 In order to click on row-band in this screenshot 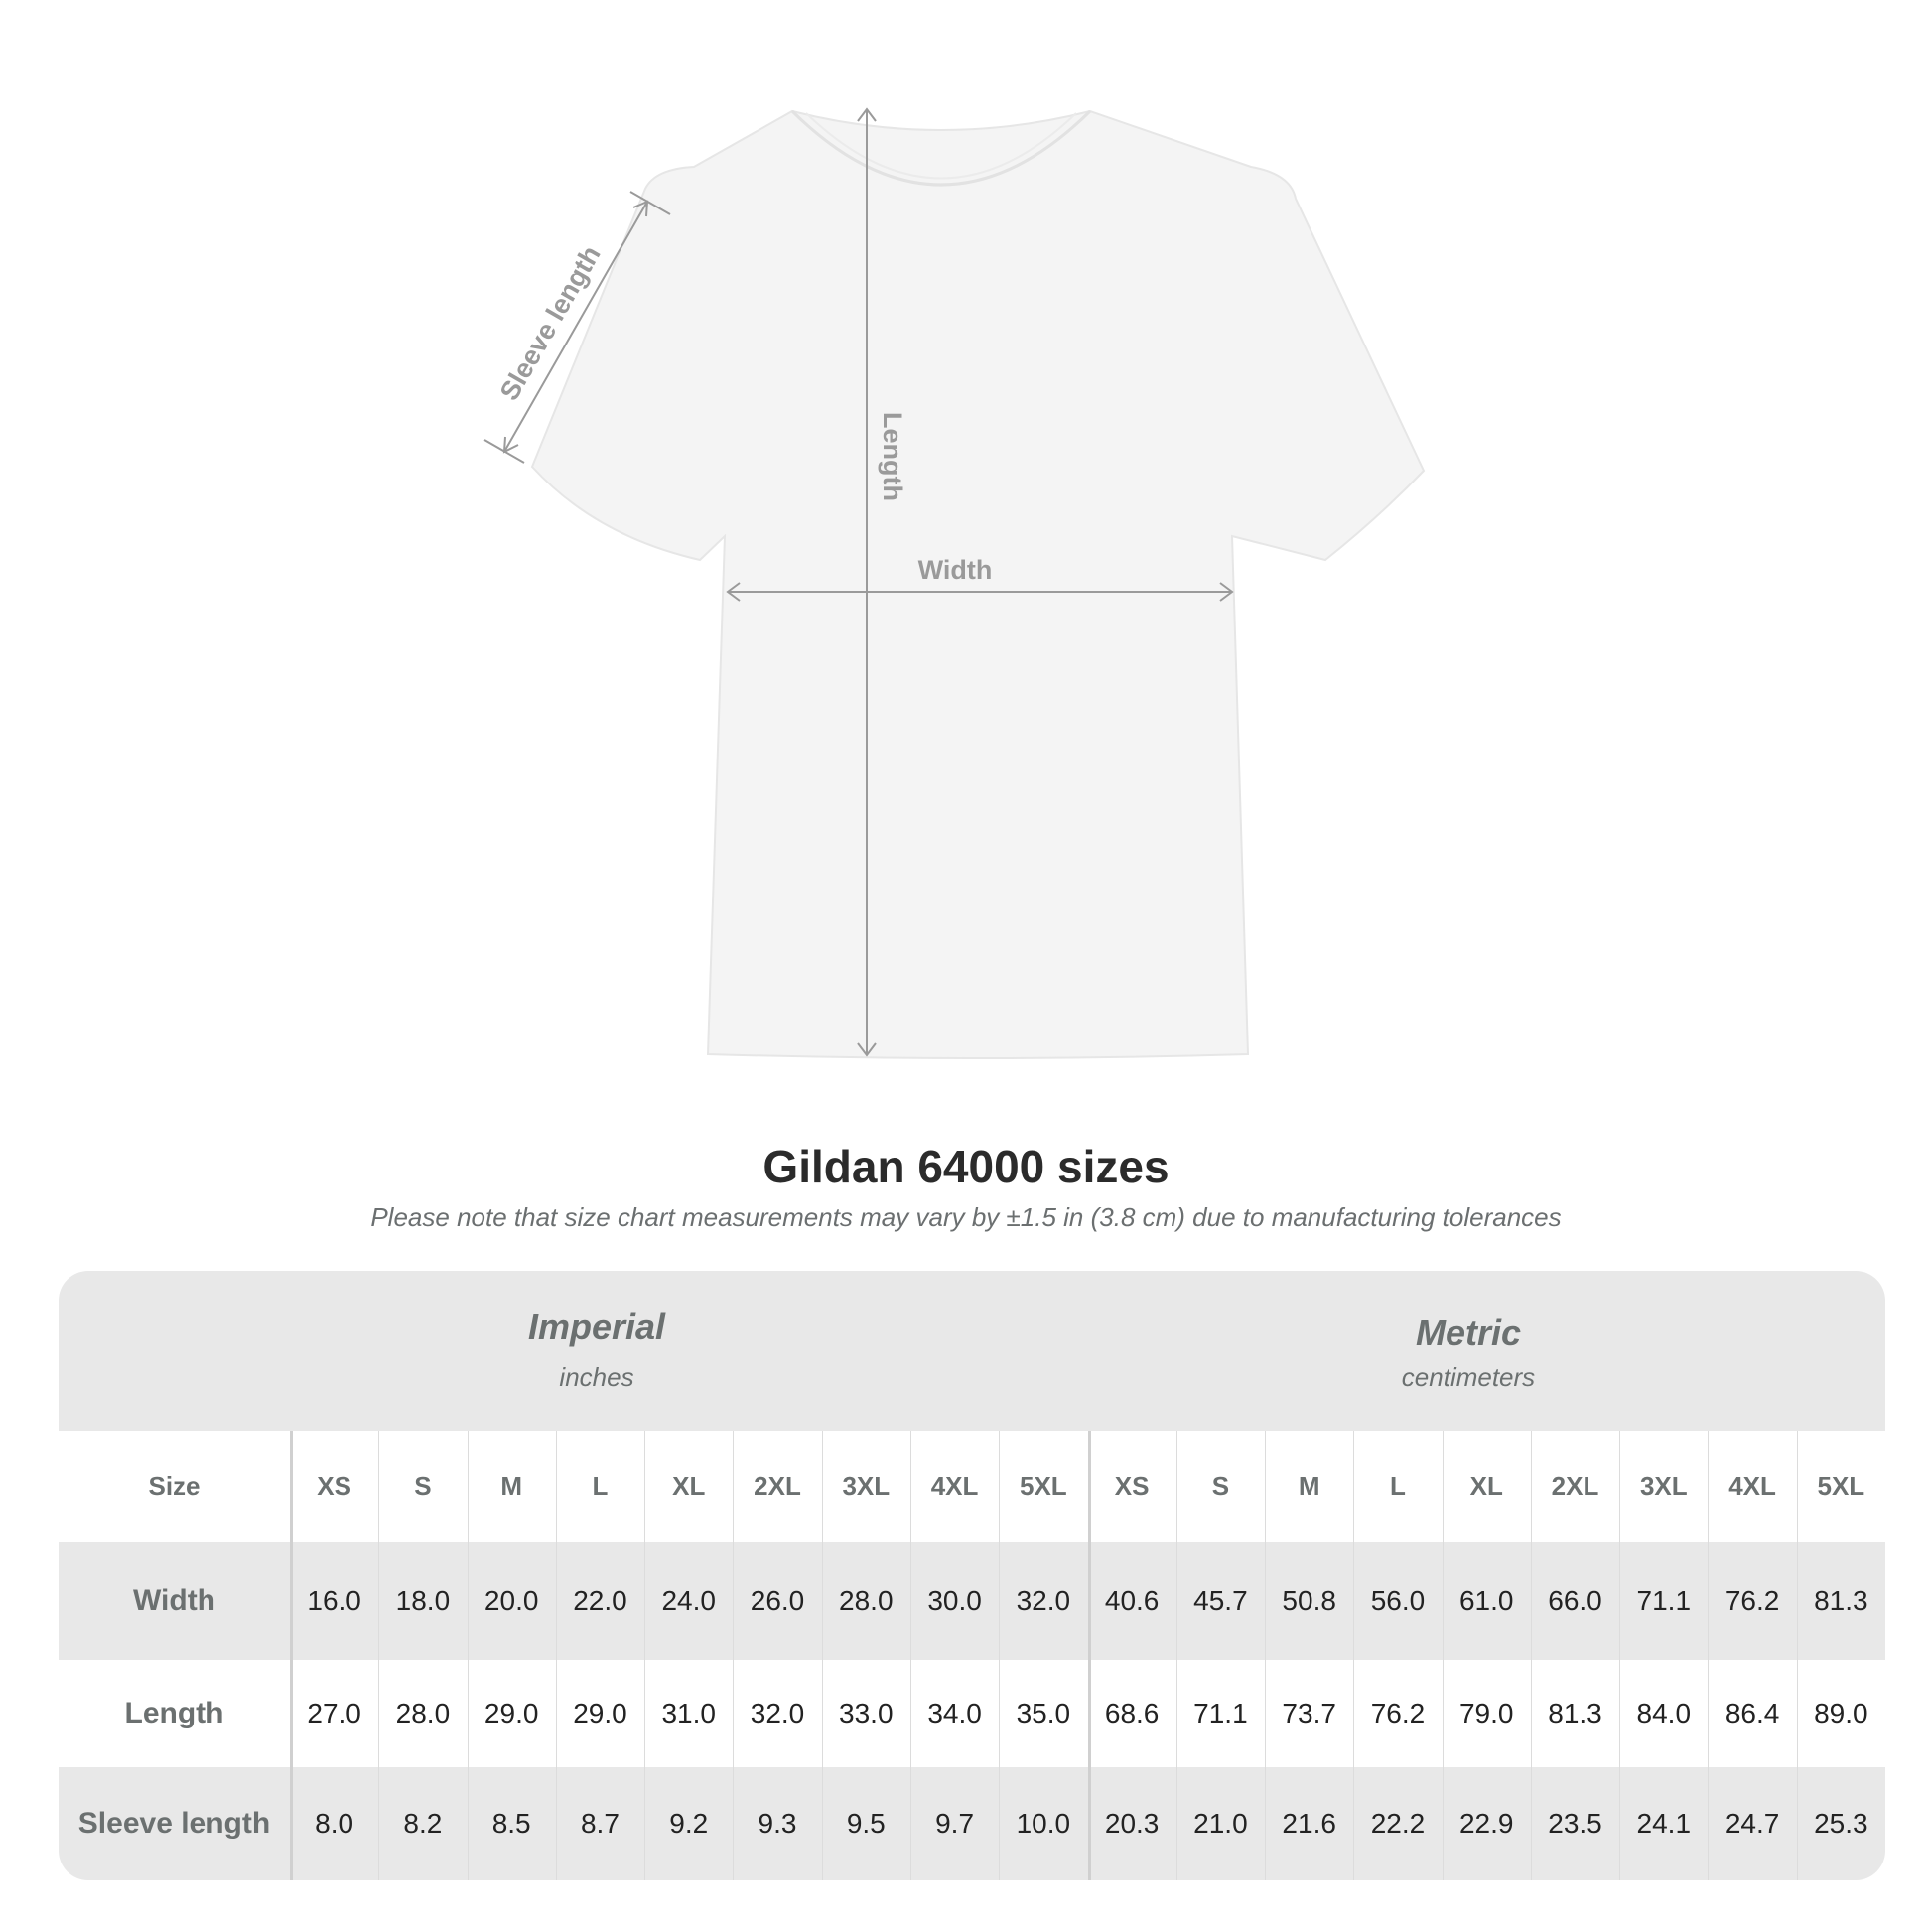, I will do `click(972, 1601)`.